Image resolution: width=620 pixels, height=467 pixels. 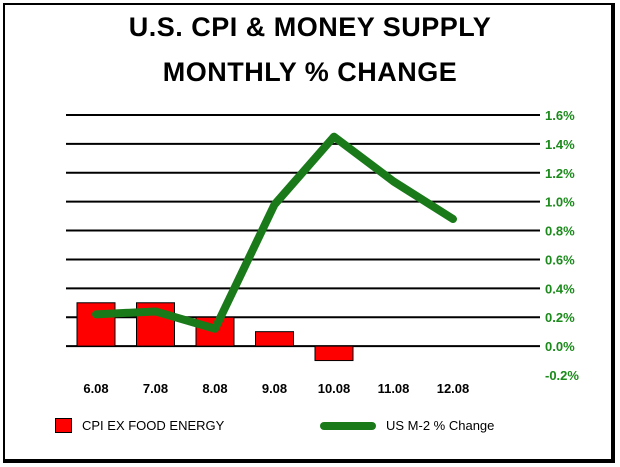 What do you see at coordinates (560, 346) in the screenshot?
I see `y-tick-label: 0.0%` at bounding box center [560, 346].